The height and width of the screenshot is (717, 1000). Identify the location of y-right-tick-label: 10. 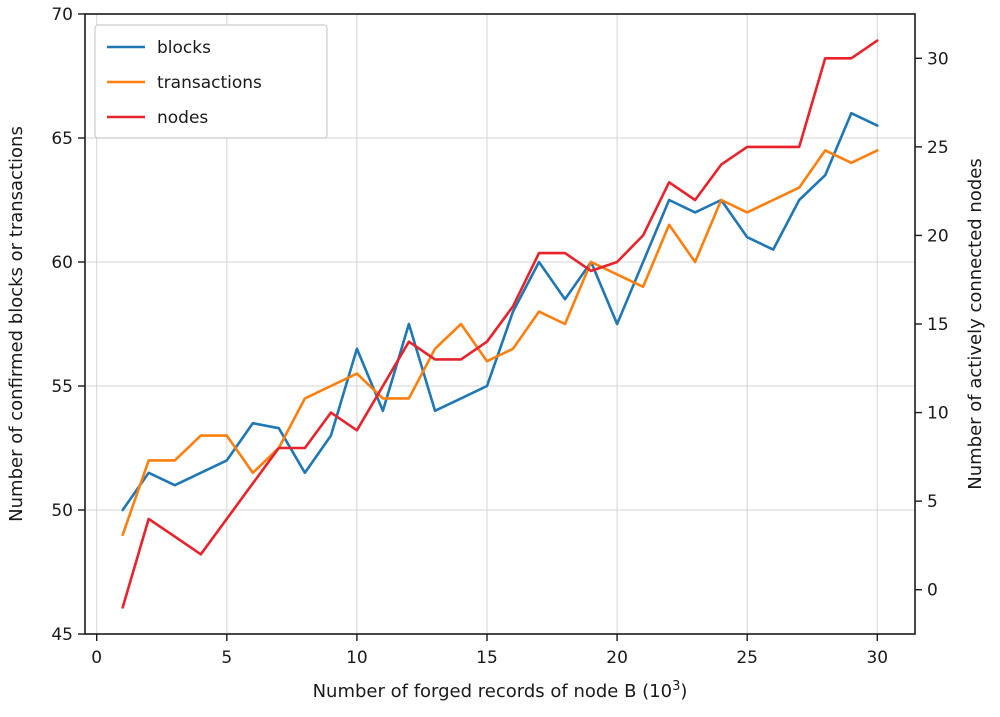
(938, 414).